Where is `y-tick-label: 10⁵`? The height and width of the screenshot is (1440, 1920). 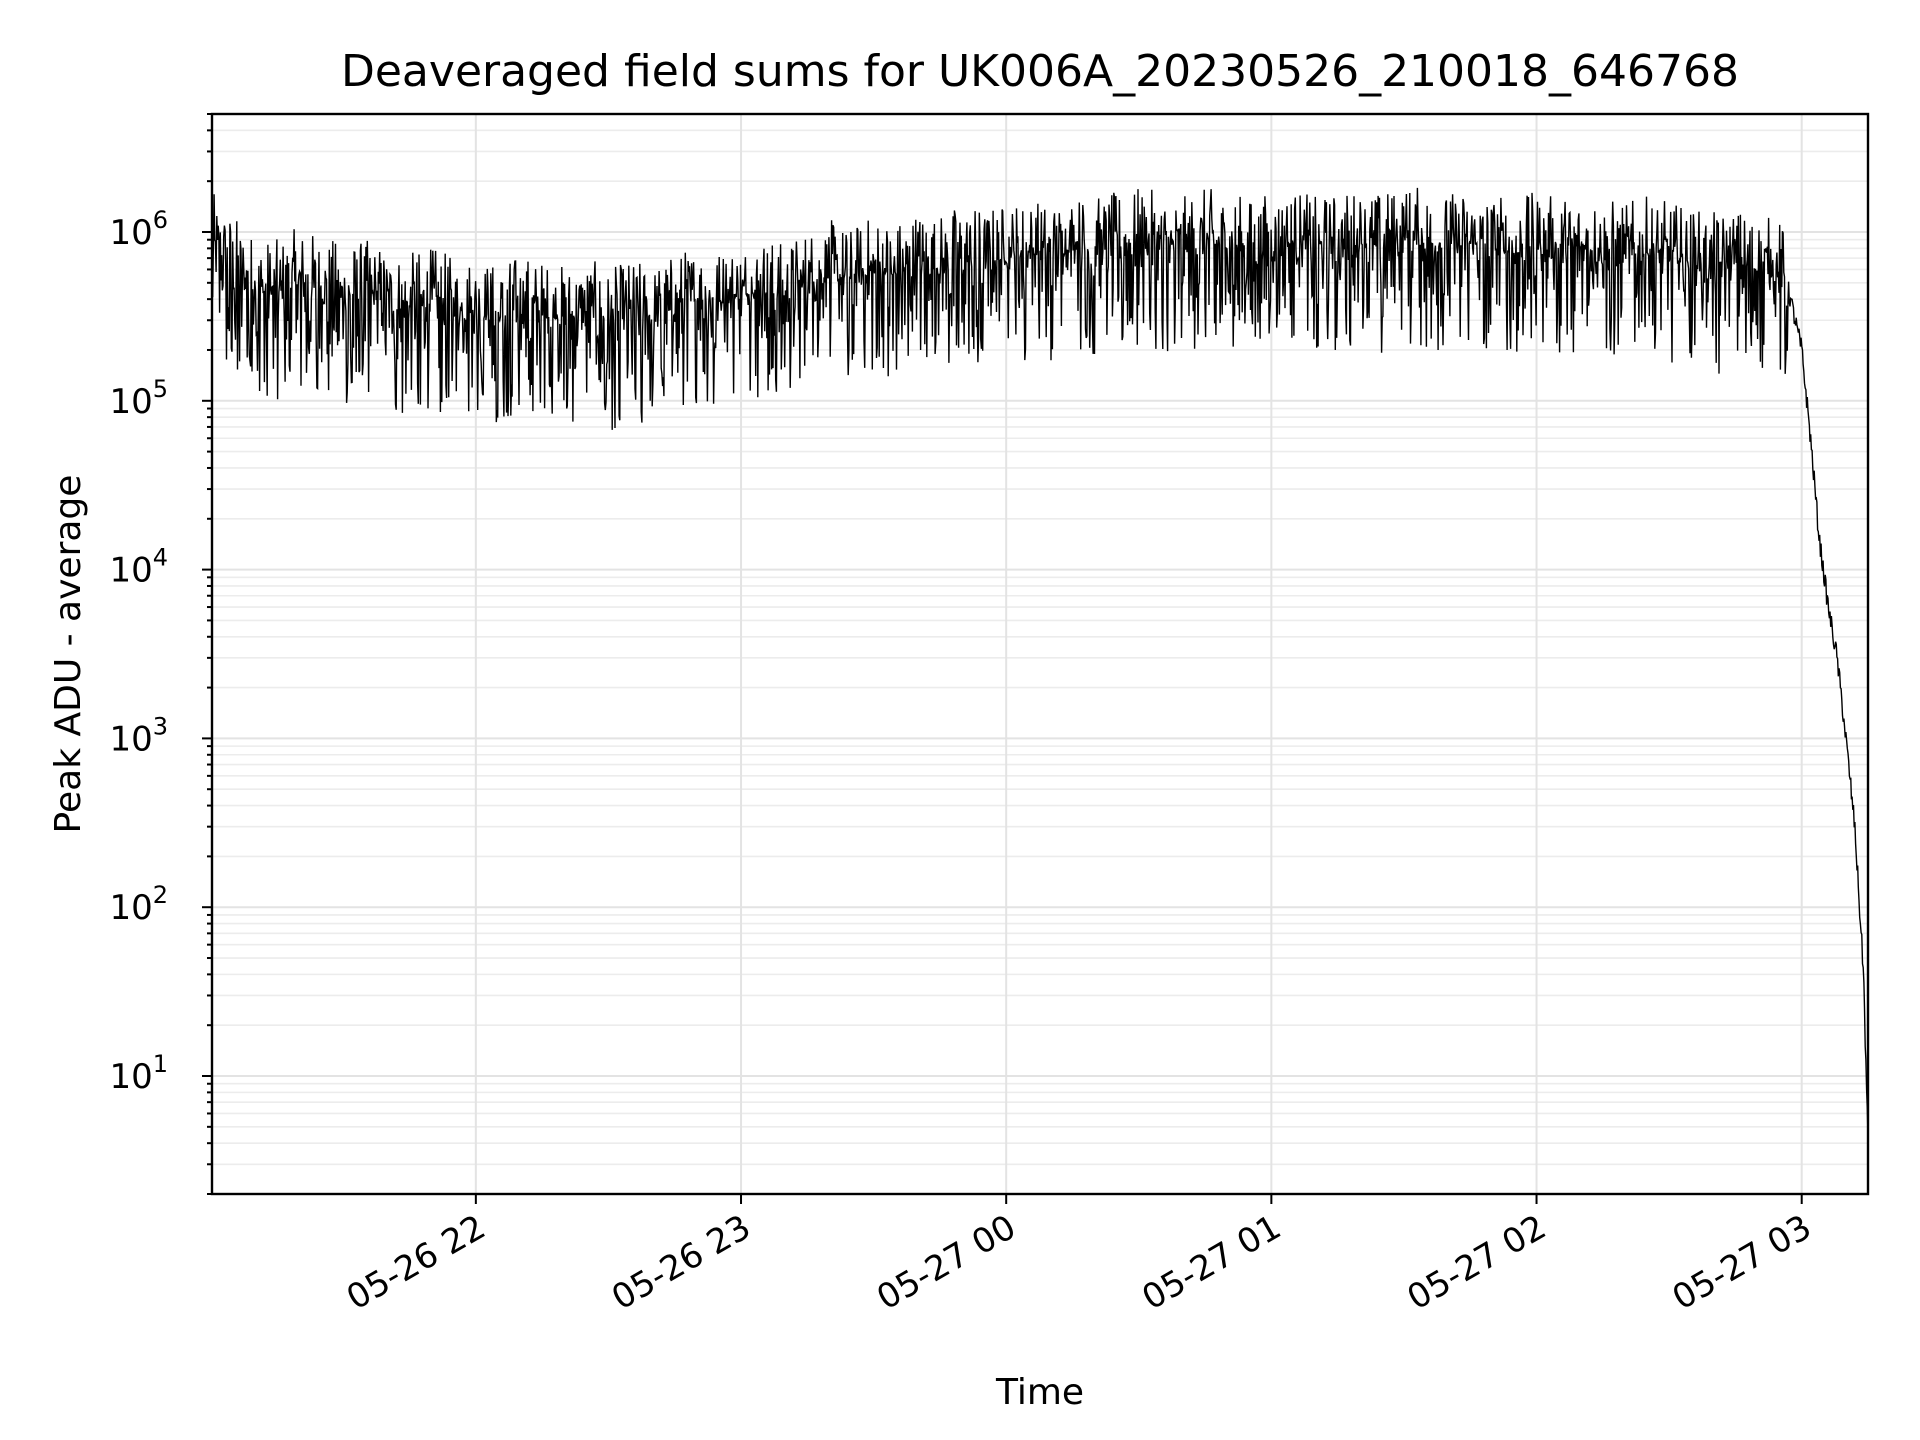 y-tick-label: 10⁵ is located at coordinates (138, 398).